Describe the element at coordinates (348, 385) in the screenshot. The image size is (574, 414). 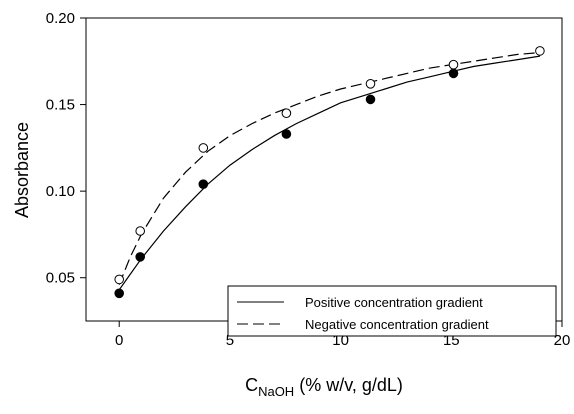
I see `x-axis-title-suffix: (% w/v, g/dL)` at that location.